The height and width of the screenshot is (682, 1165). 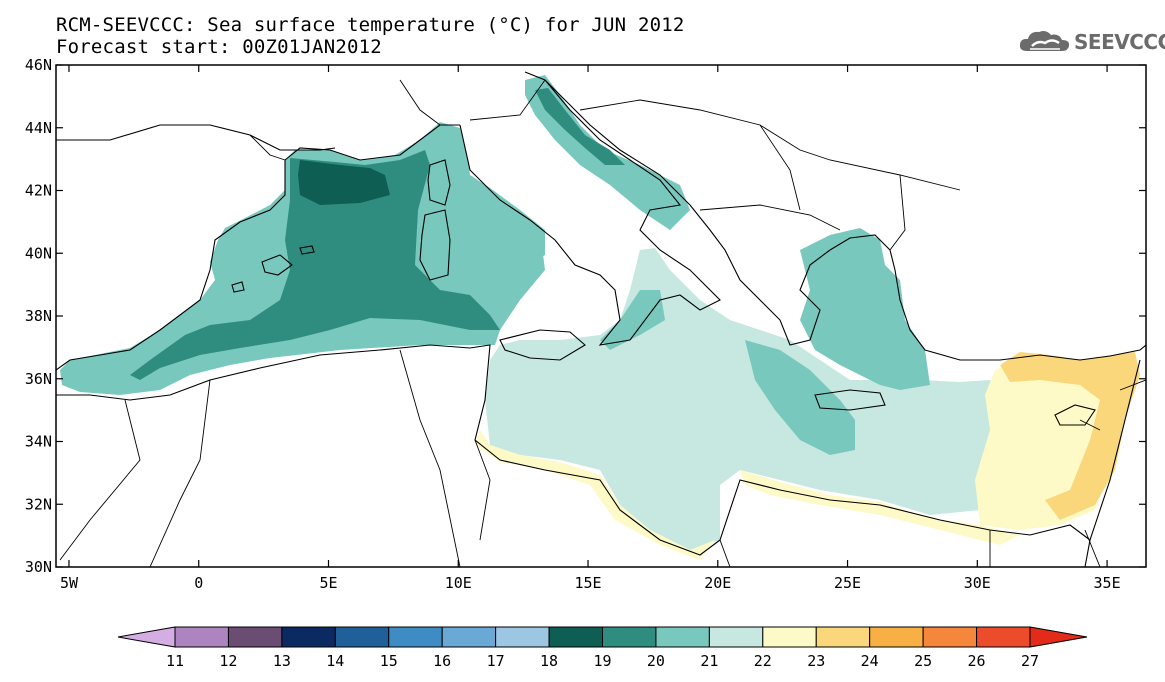 What do you see at coordinates (923, 661) in the screenshot?
I see `colorbar-label: 25` at bounding box center [923, 661].